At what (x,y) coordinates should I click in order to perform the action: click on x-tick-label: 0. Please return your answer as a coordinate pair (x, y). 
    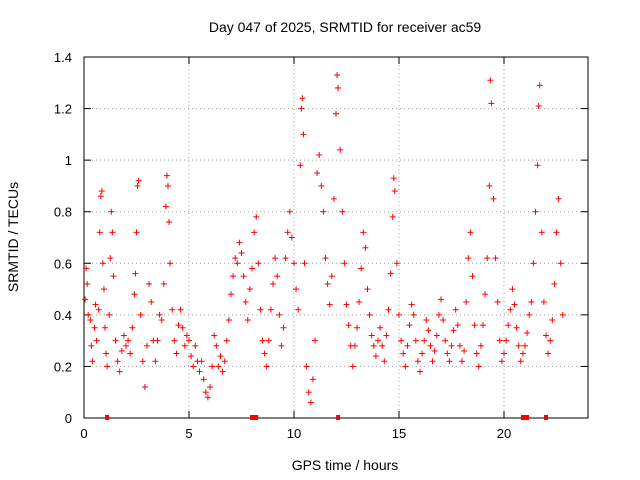
    Looking at the image, I should click on (83, 433).